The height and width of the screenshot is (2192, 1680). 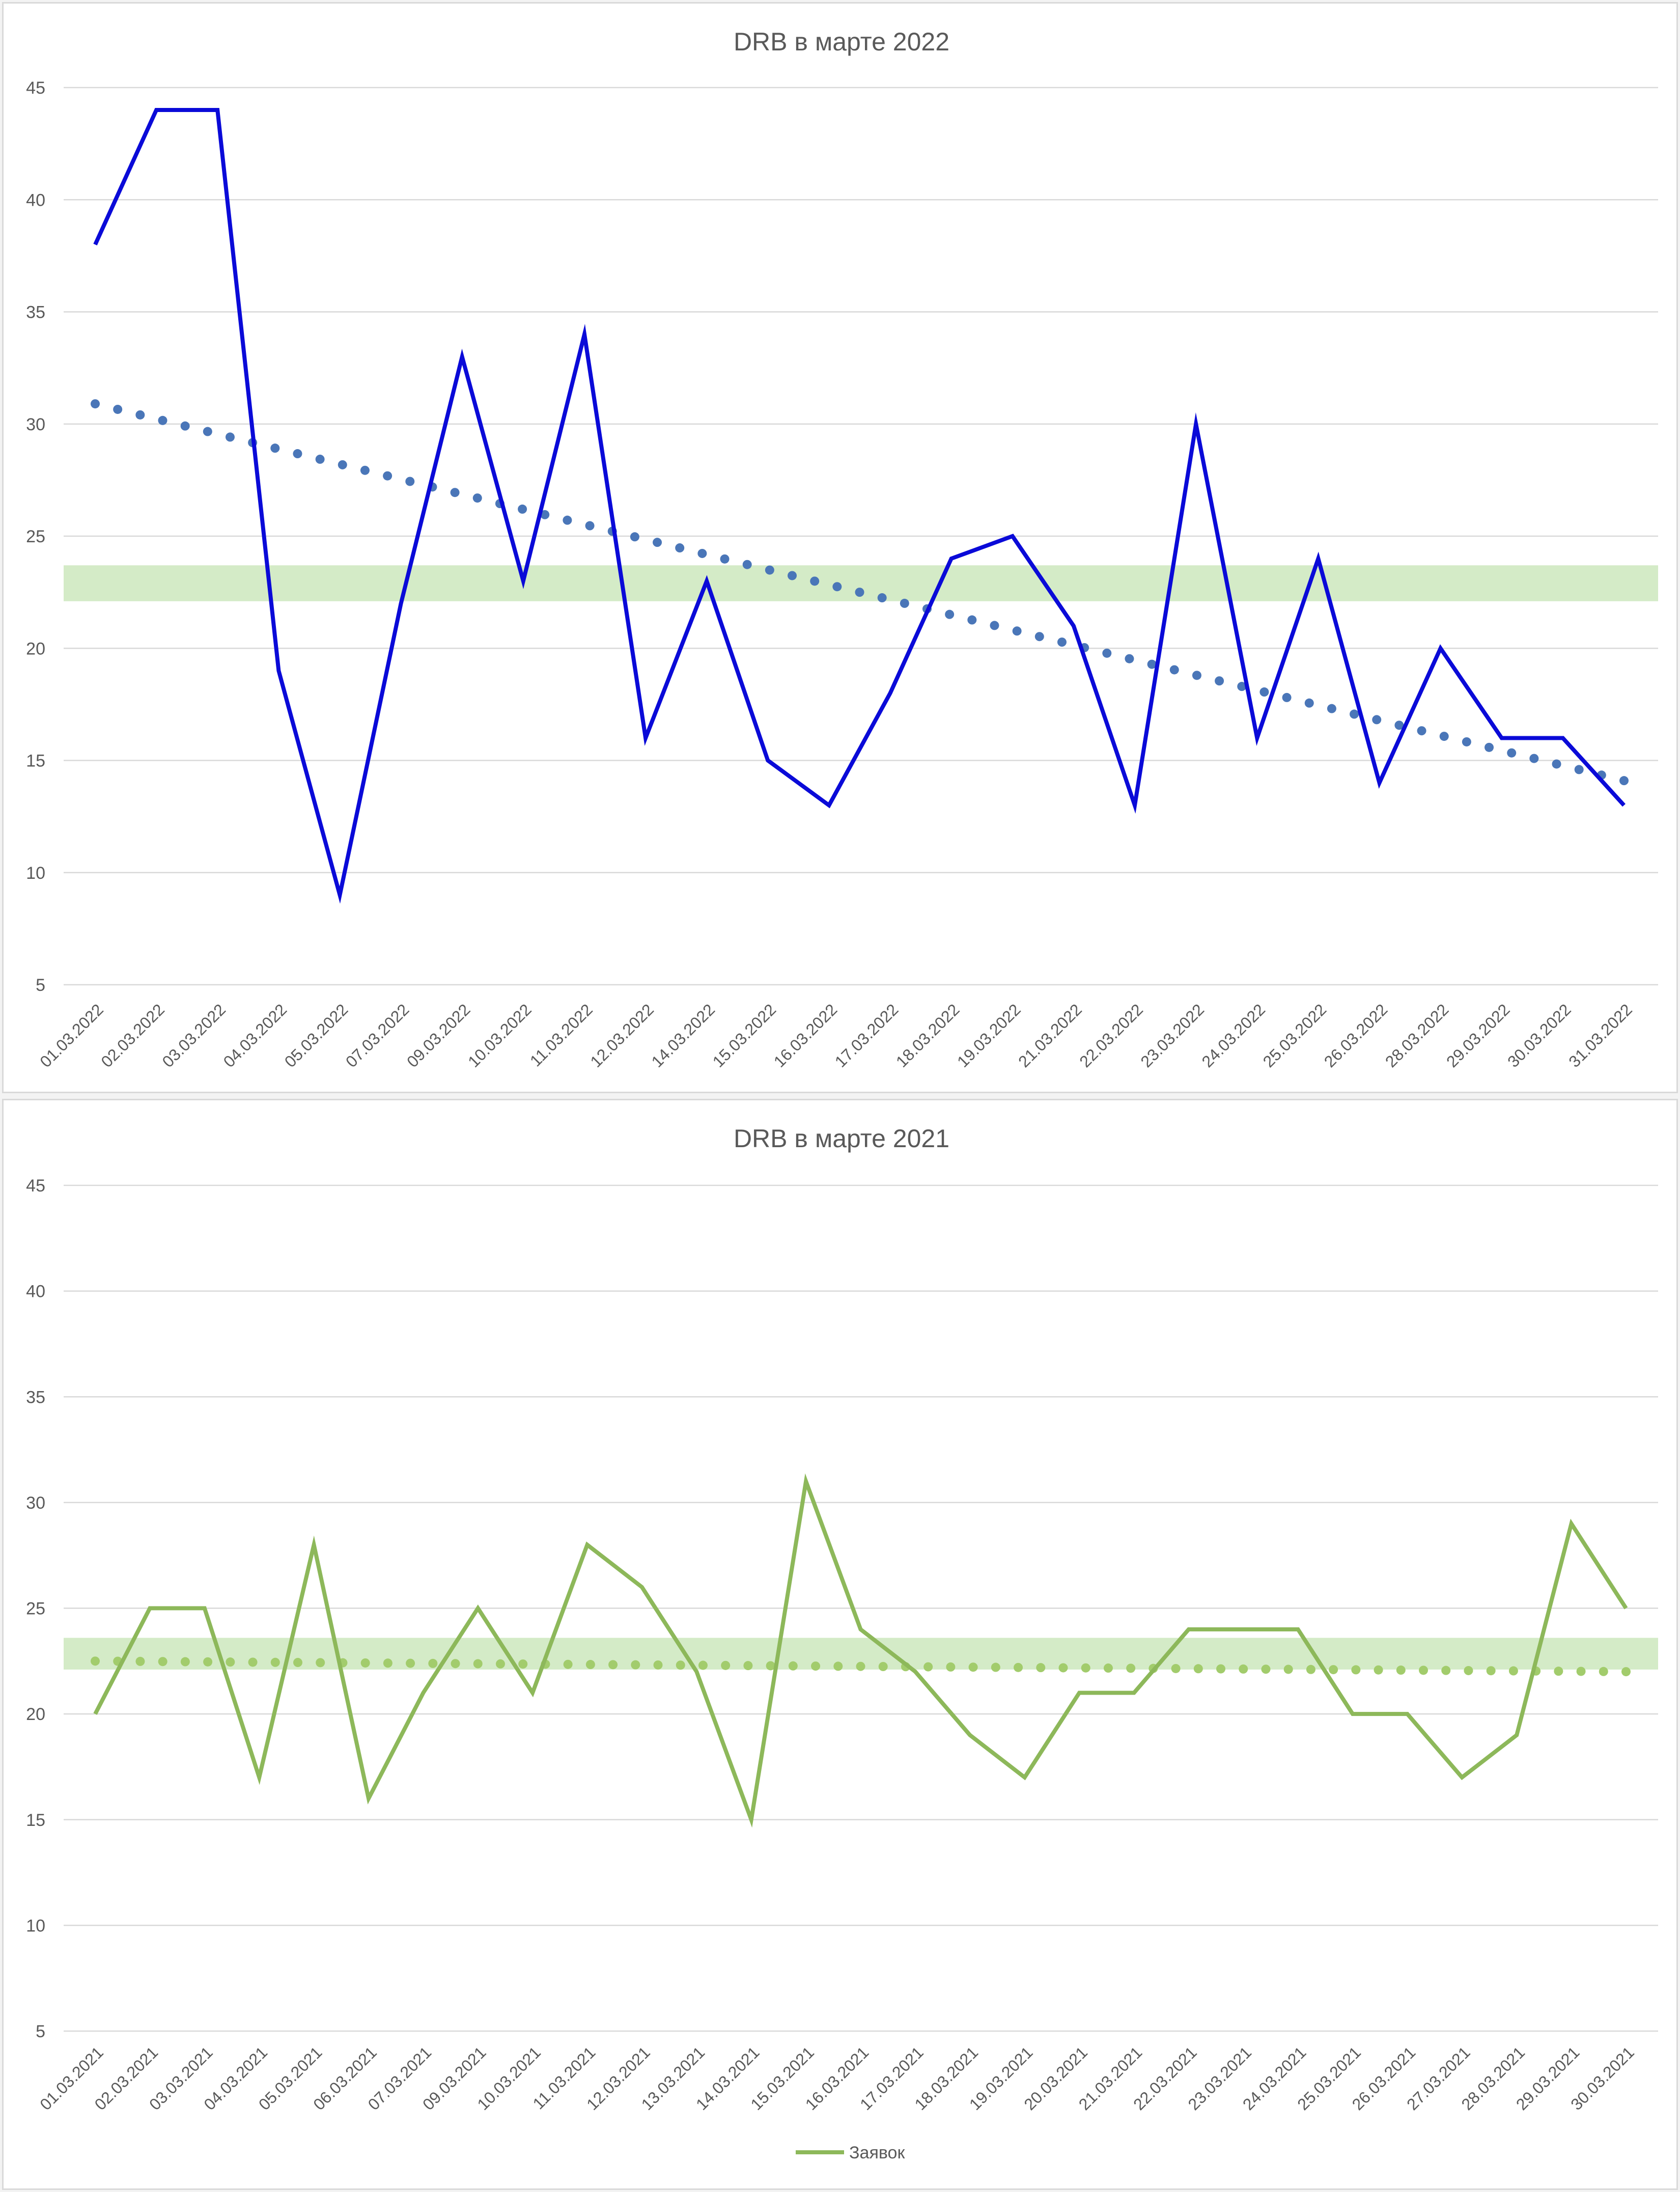 I want to click on x-tick-label: 24.03.2022, so click(x=1233, y=1035).